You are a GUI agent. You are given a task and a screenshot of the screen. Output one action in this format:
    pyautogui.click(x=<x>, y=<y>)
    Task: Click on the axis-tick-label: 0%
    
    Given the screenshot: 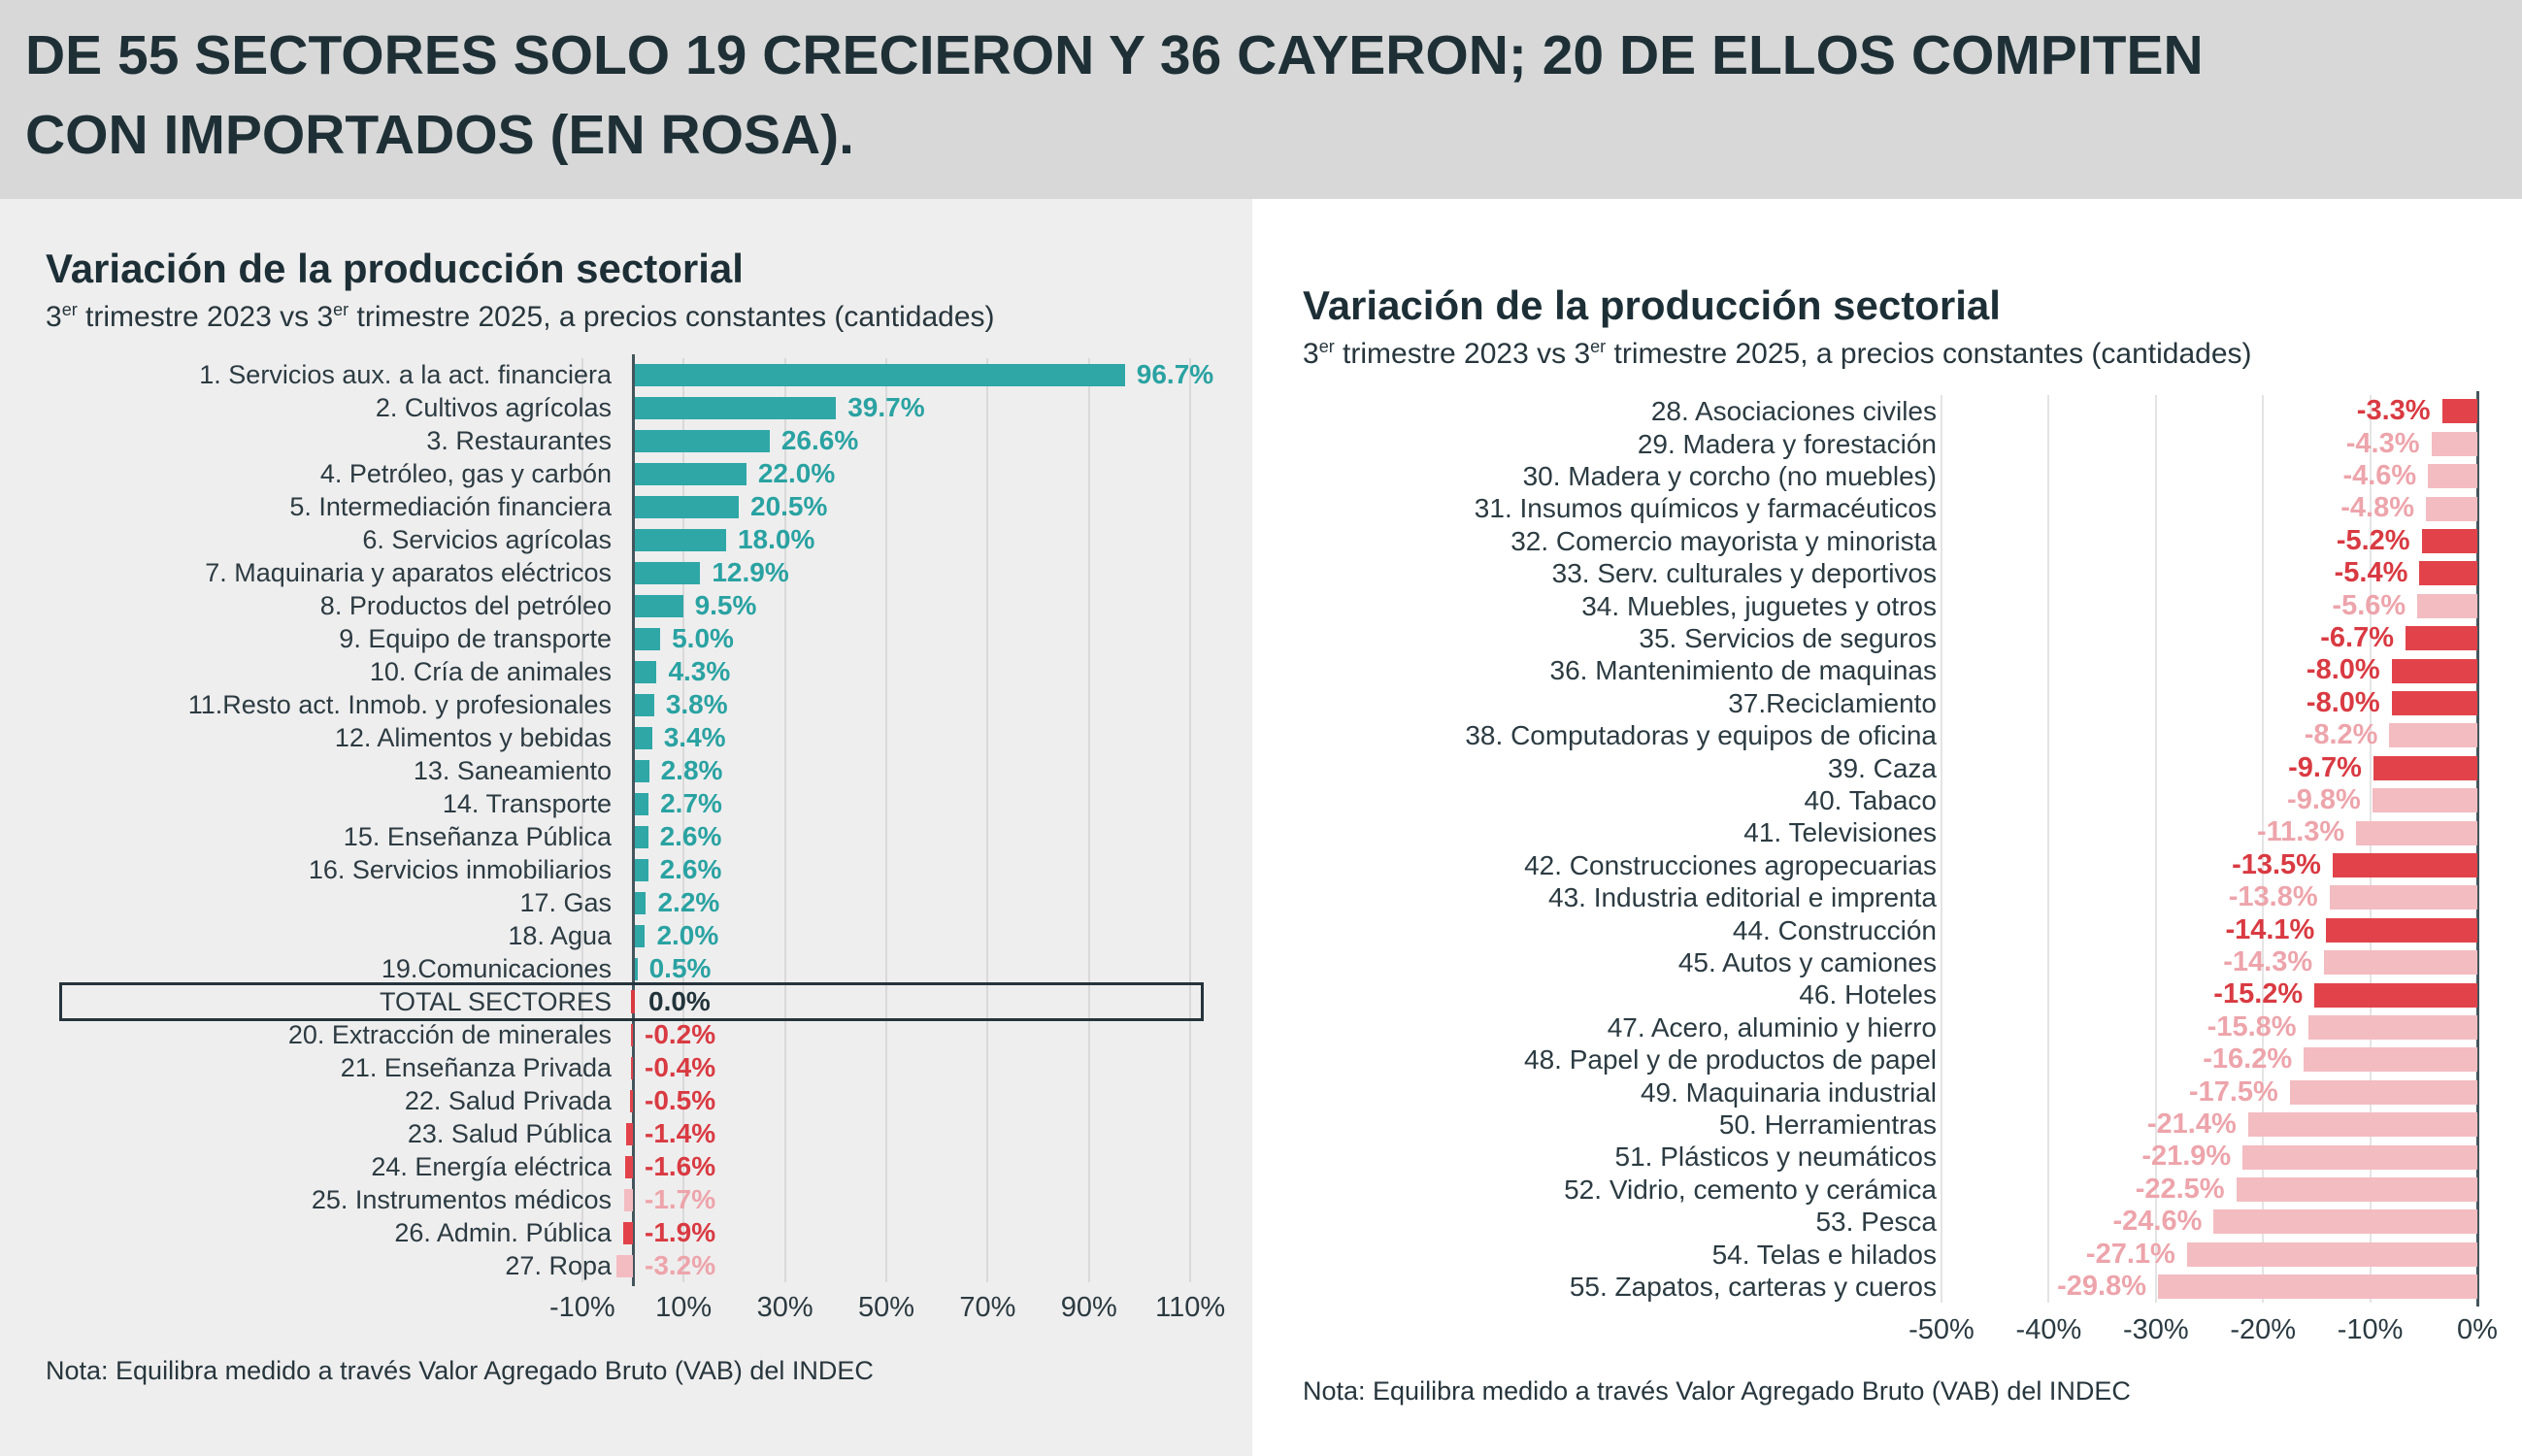 What is the action you would take?
    pyautogui.click(x=2477, y=1330)
    